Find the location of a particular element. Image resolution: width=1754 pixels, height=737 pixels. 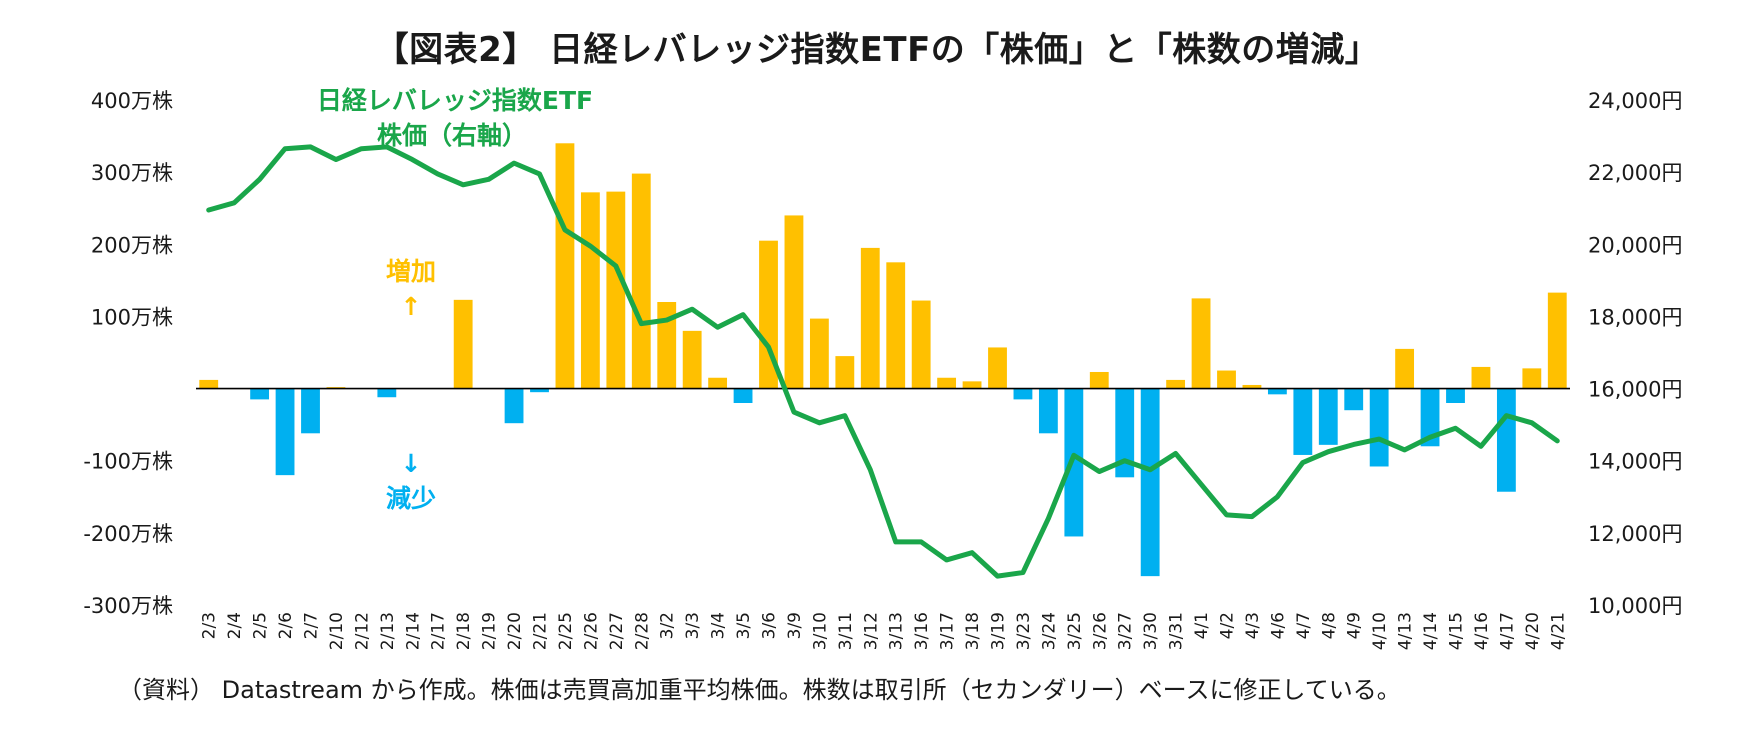

x-tick-label: 2/10 is located at coordinates (337, 631).